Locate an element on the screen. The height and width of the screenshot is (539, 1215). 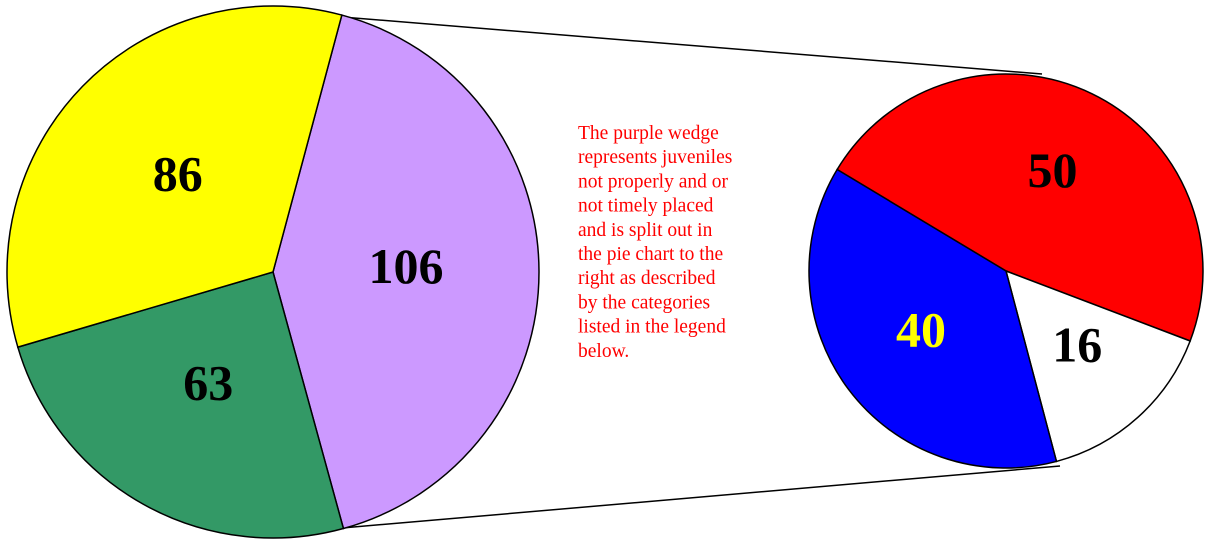
annotation-line: represents juveniles is located at coordinates (655, 157).